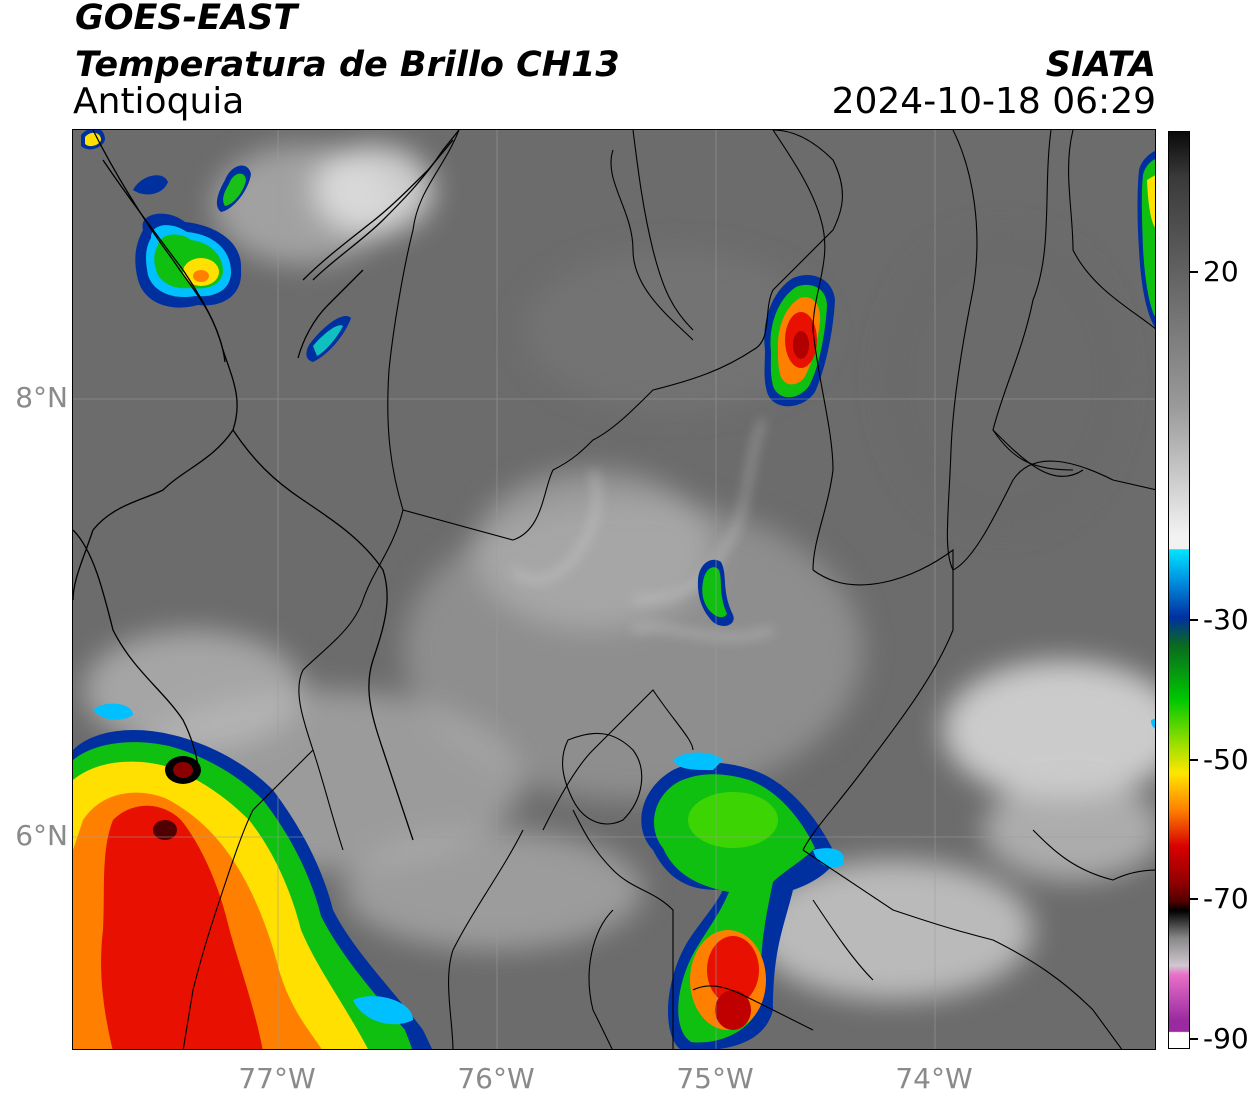 This screenshot has height=1099, width=1252. Describe the element at coordinates (253, 876) in the screenshot. I see `storm-cell-southwest` at that location.